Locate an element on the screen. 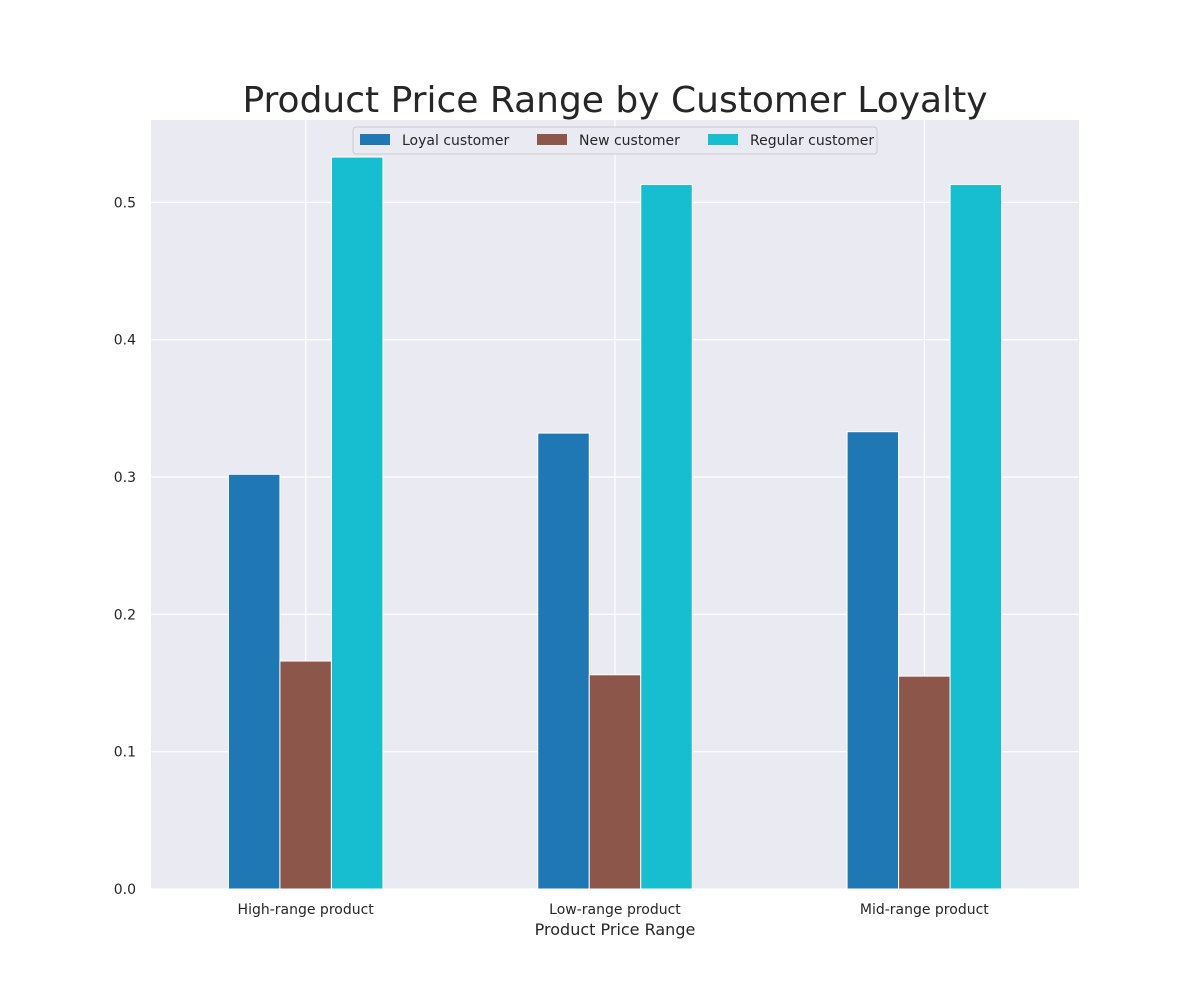 The image size is (1200, 1000). y-tick-label: 0.5 is located at coordinates (125, 203).